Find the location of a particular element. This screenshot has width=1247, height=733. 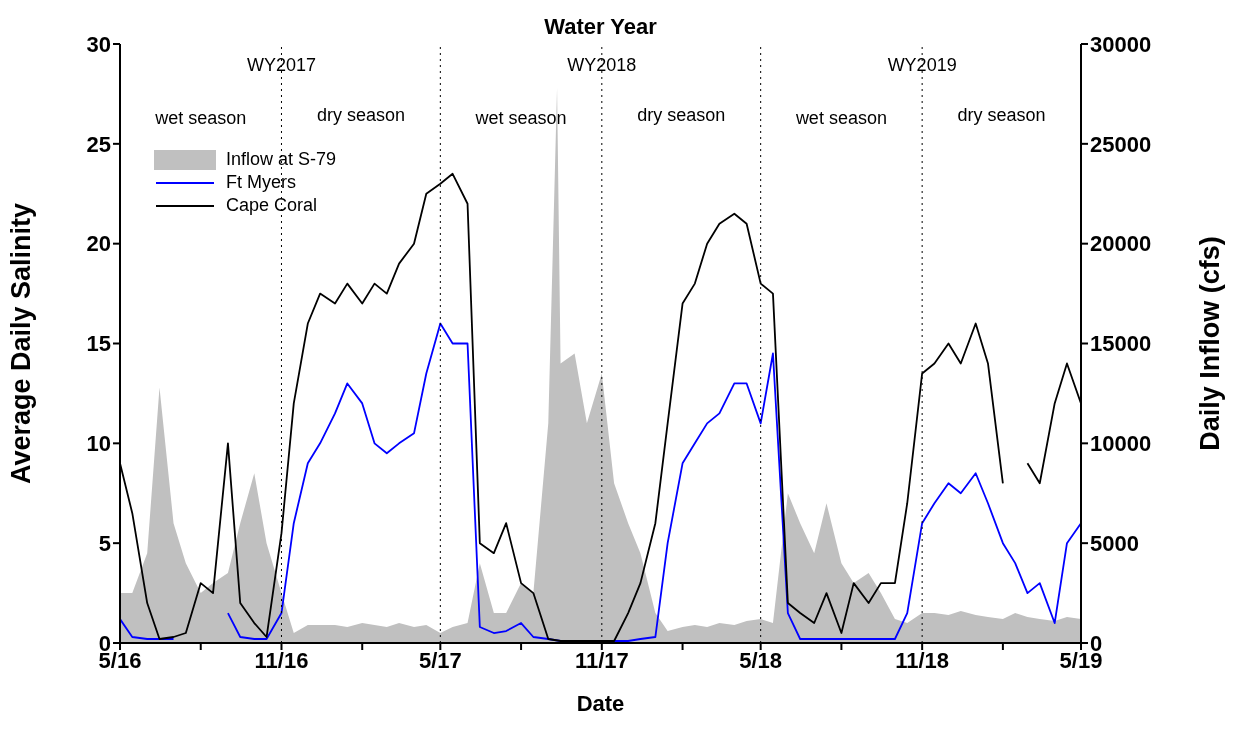

y-tick-label: 30 is located at coordinates (98, 44).